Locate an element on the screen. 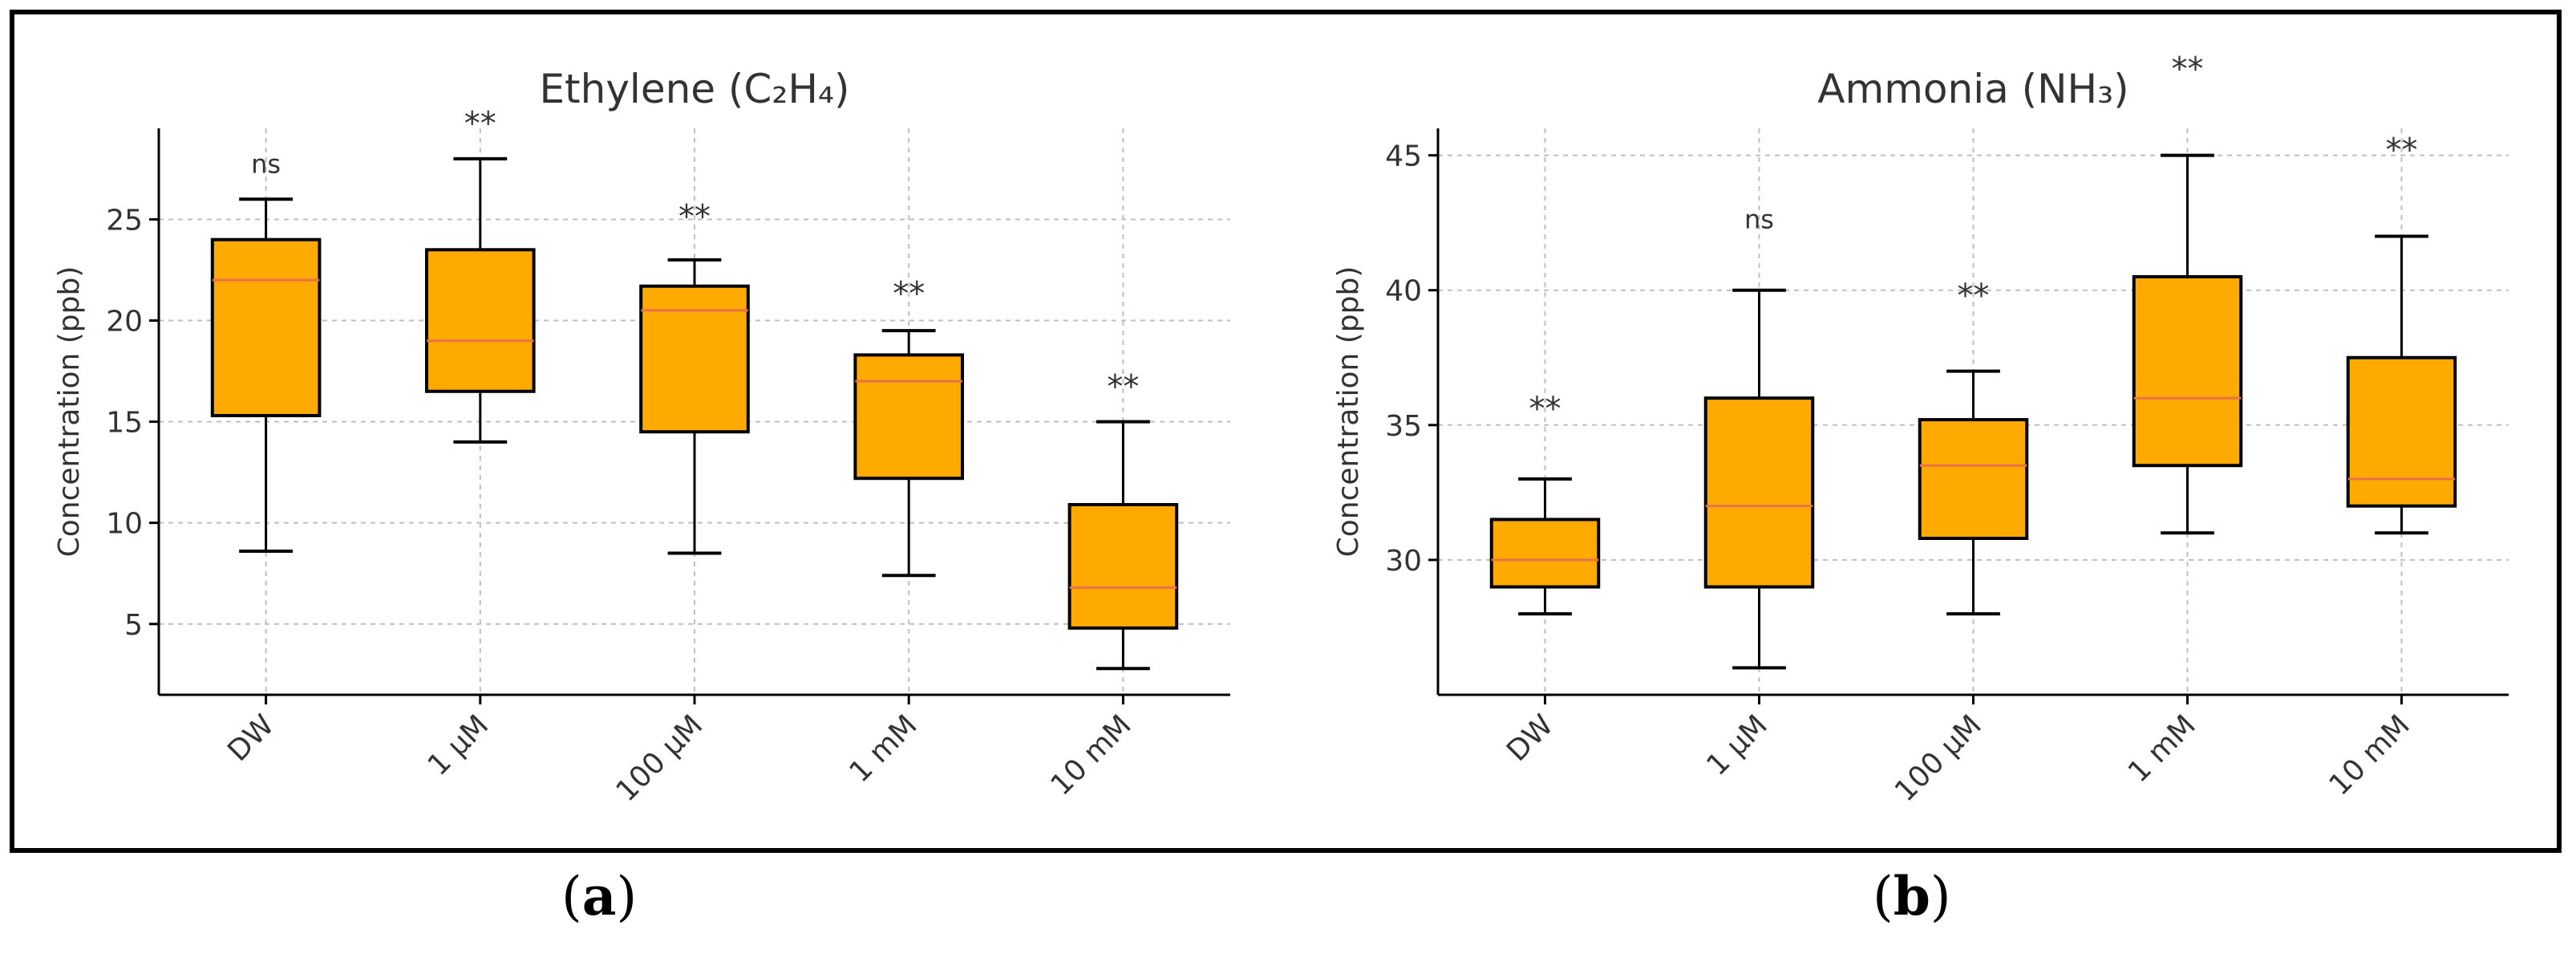 This screenshot has width=2576, height=974. chart-title: Ethylene (C₂H₄) is located at coordinates (694, 89).